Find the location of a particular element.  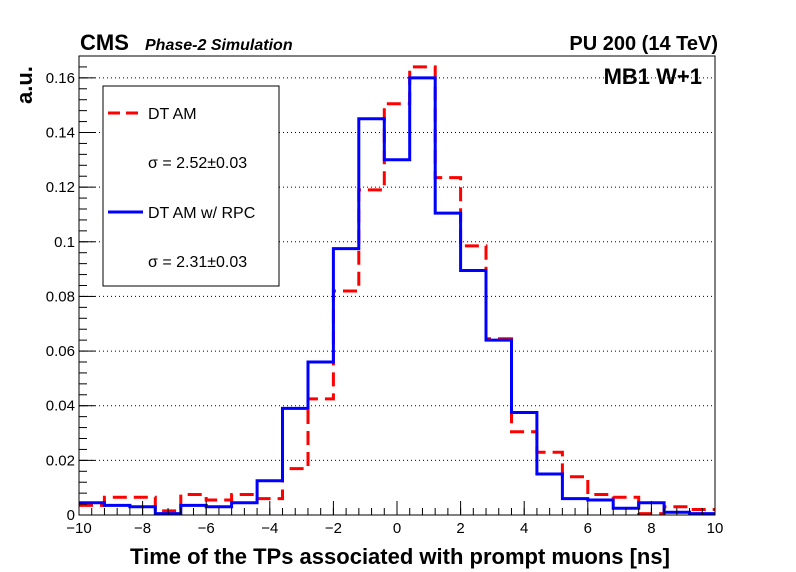

y-tick-label: 0.1 is located at coordinates (64, 242).